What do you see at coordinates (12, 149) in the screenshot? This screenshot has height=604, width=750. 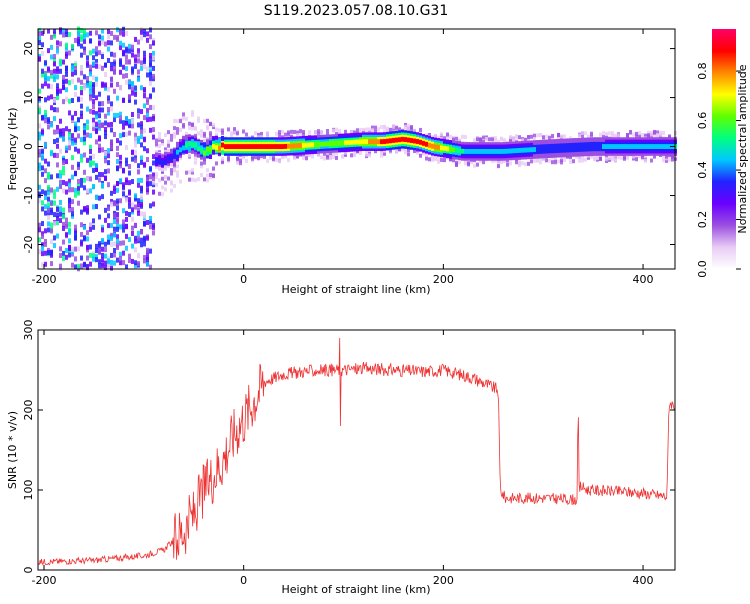 I see `spectrogram-y-label: Frequency (Hz)` at bounding box center [12, 149].